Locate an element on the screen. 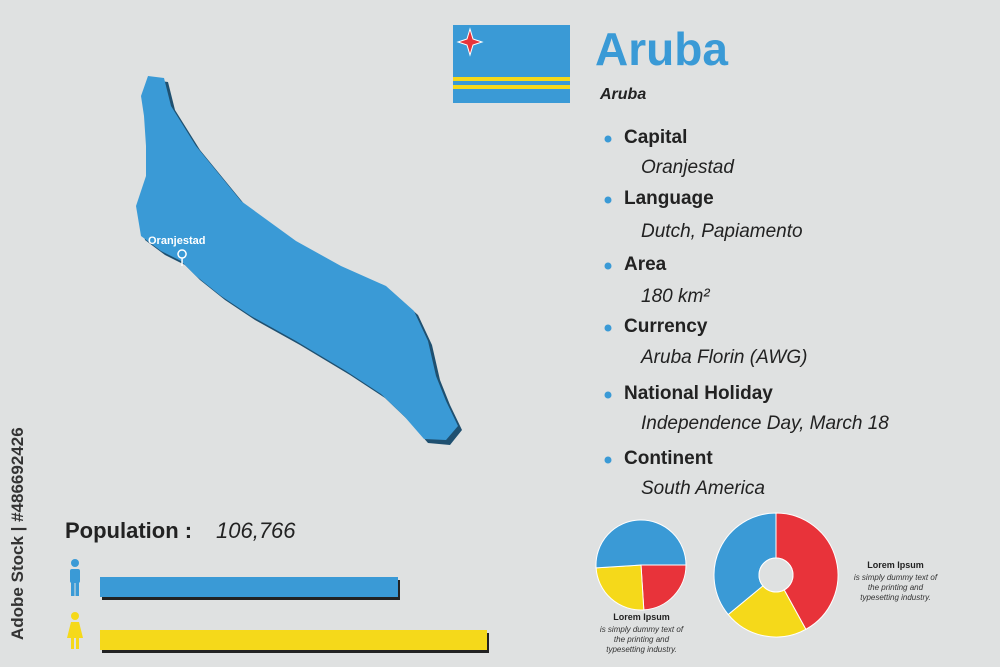 This screenshot has width=1000, height=667. fact-label: Continent is located at coordinates (668, 458).